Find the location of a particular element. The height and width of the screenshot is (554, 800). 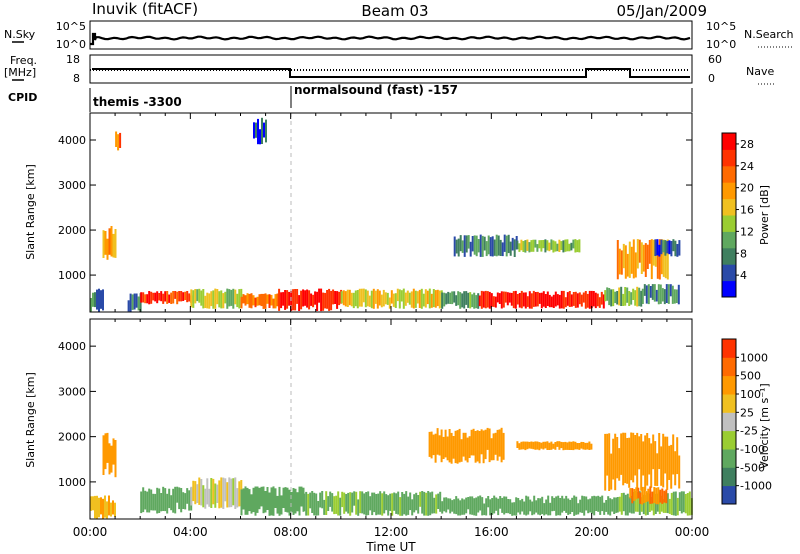

nsky-left-tick-top: 10^5 is located at coordinates (71, 26).